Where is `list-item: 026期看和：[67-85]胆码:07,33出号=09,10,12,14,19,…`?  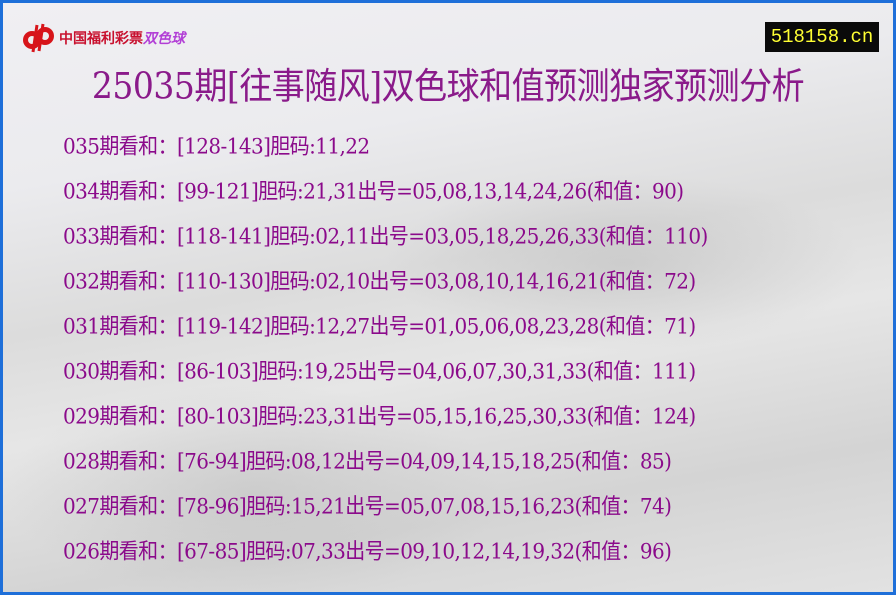
list-item: 026期看和：[67-85]胆码:07,33出号=09,10,12,14,19,… is located at coordinates (367, 551).